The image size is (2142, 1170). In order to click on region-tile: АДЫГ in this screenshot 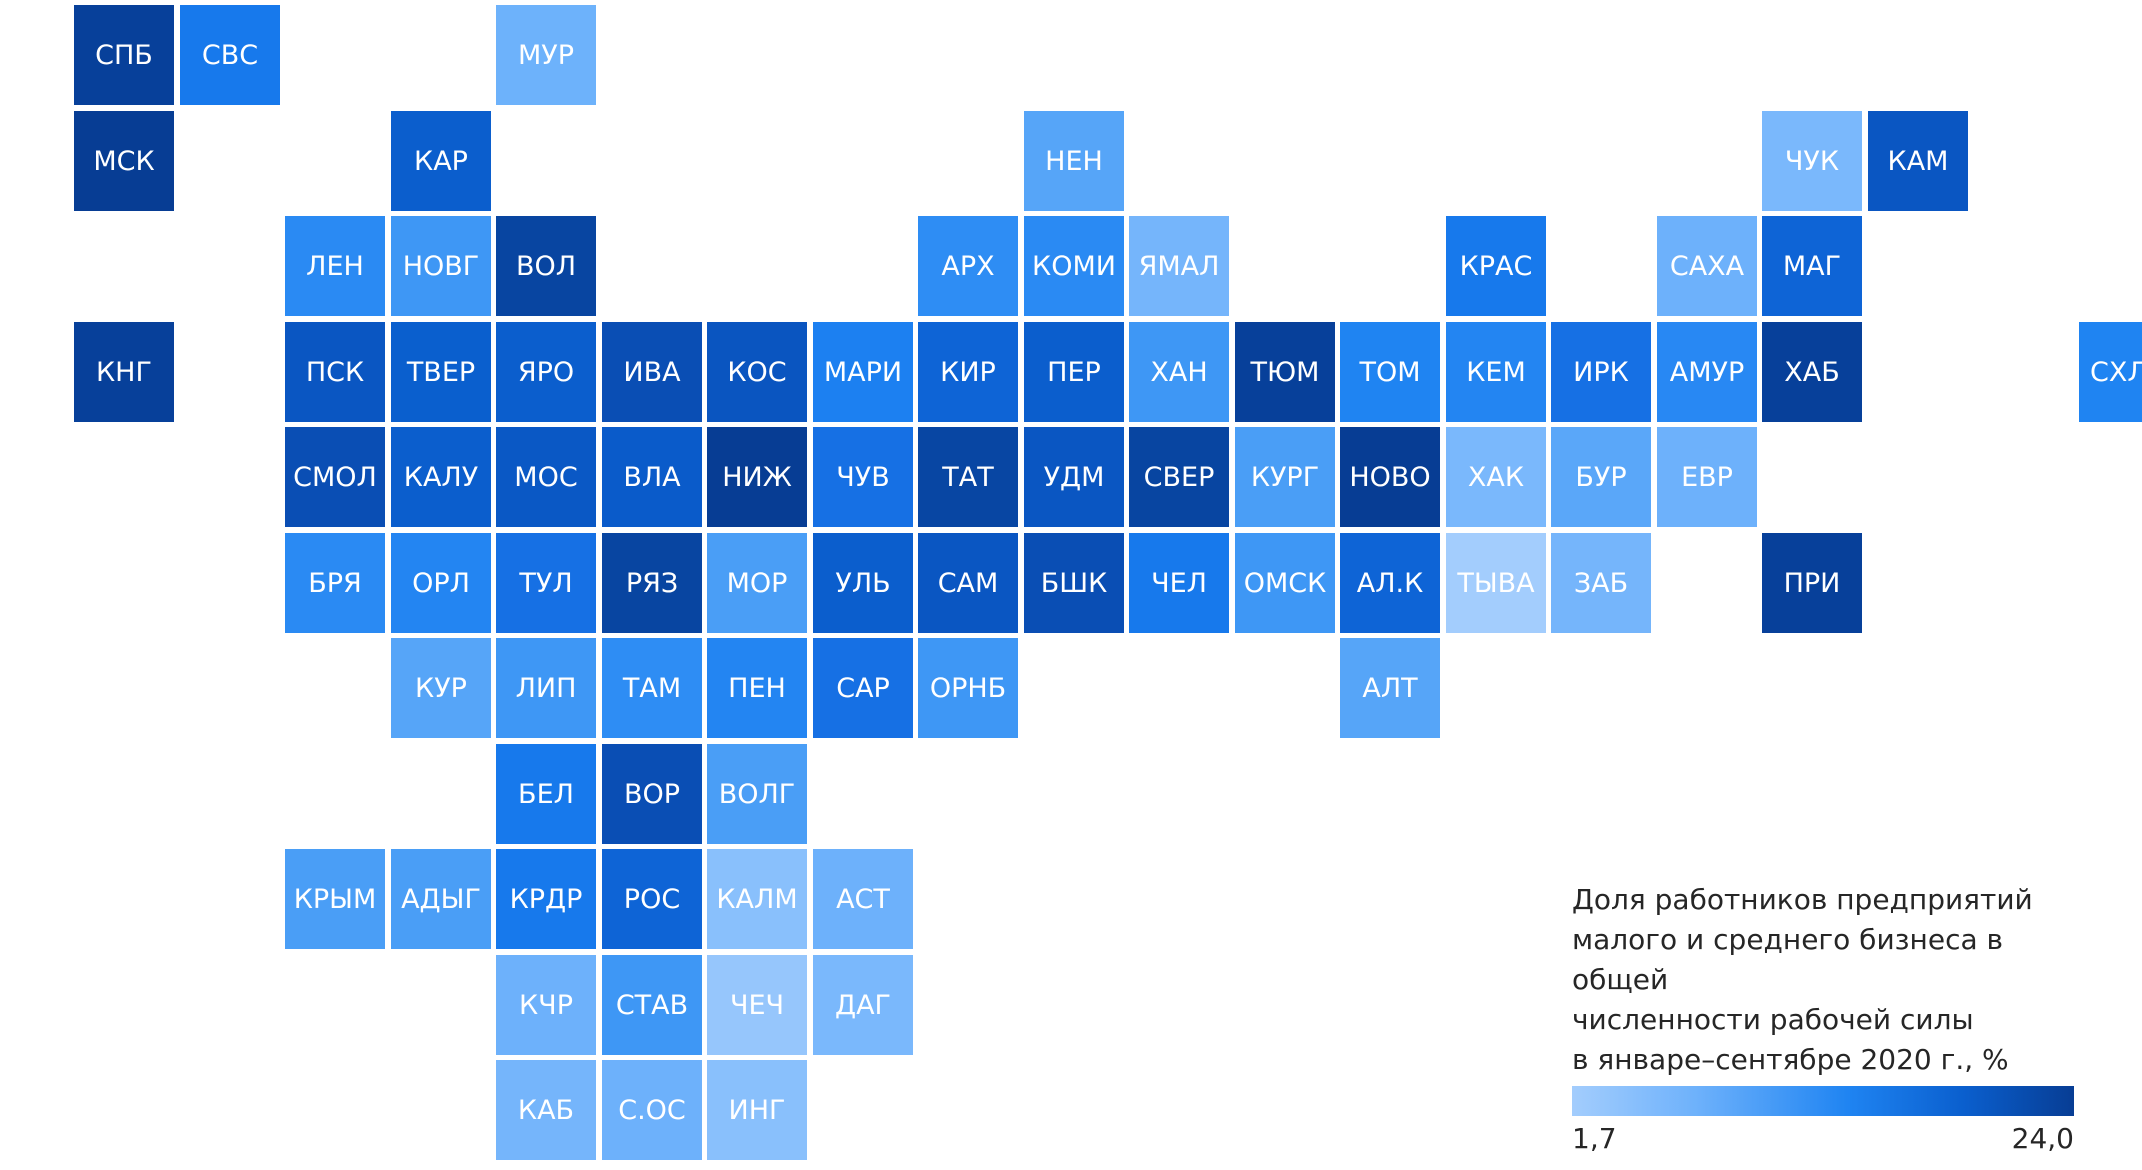, I will do `click(441, 899)`.